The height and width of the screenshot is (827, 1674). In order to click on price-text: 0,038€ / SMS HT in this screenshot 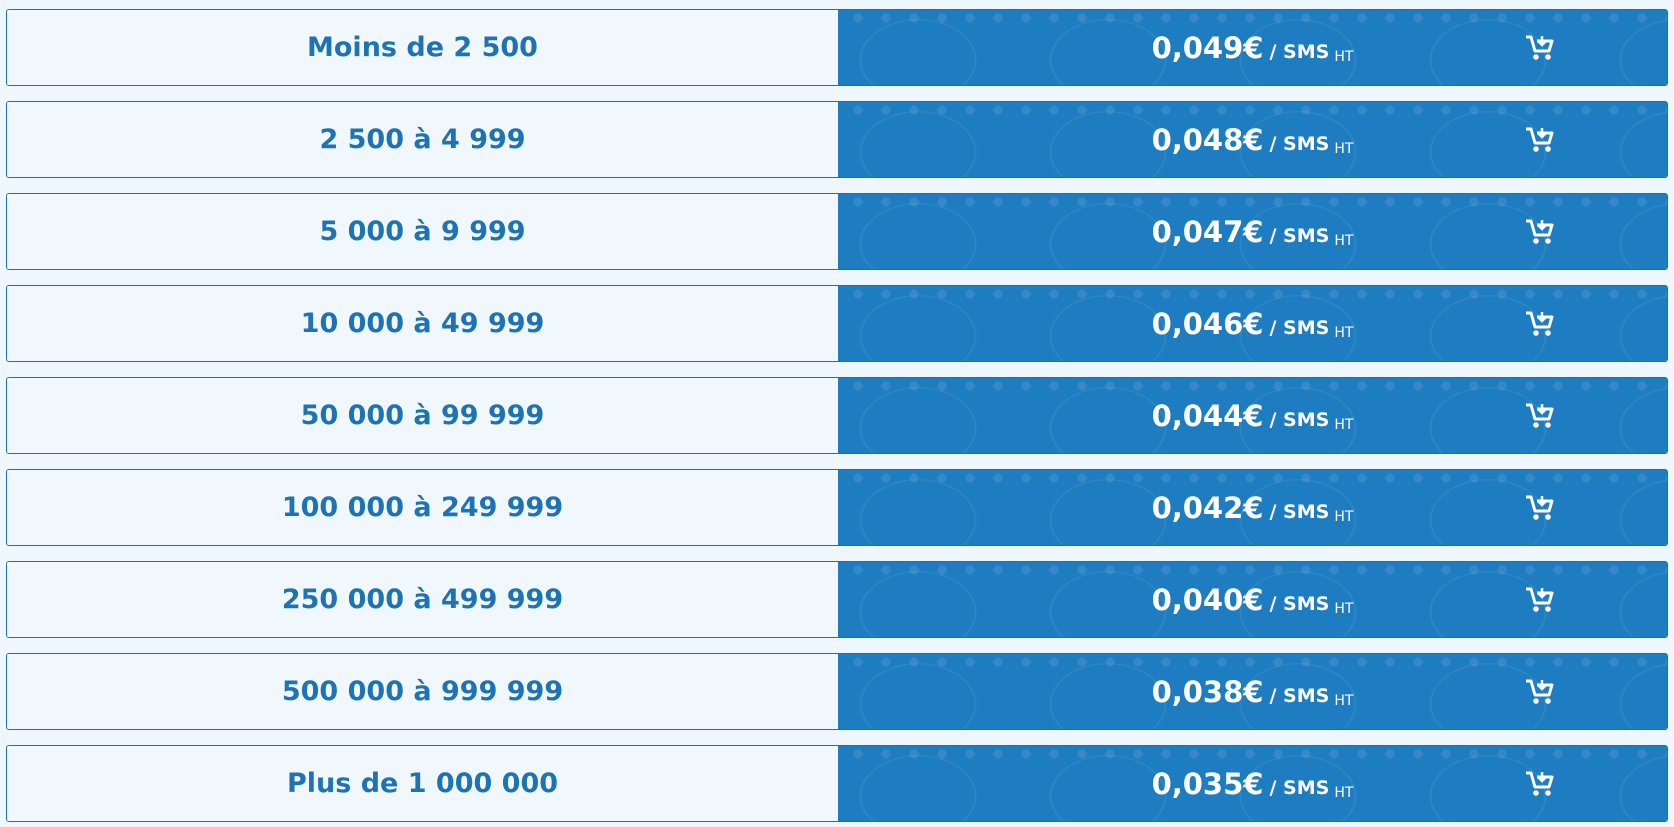, I will do `click(1253, 692)`.